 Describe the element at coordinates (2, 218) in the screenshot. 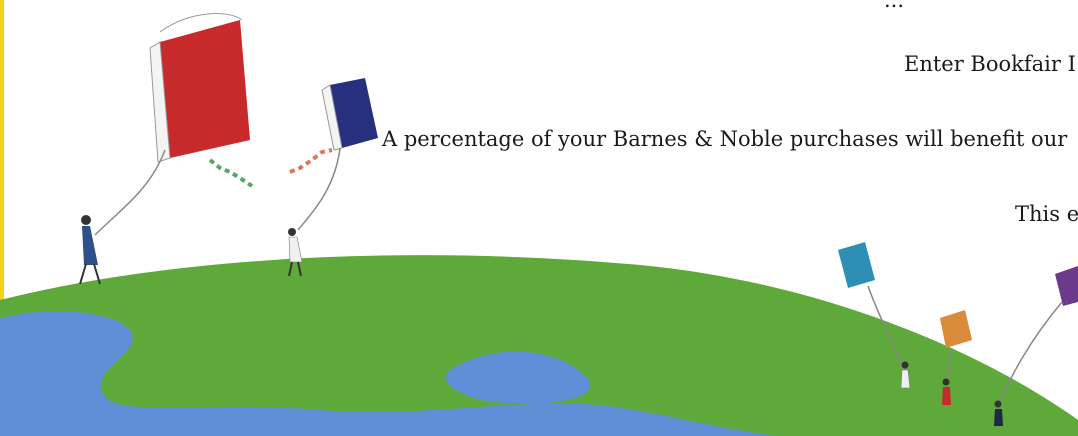

I see `accent-bar` at that location.